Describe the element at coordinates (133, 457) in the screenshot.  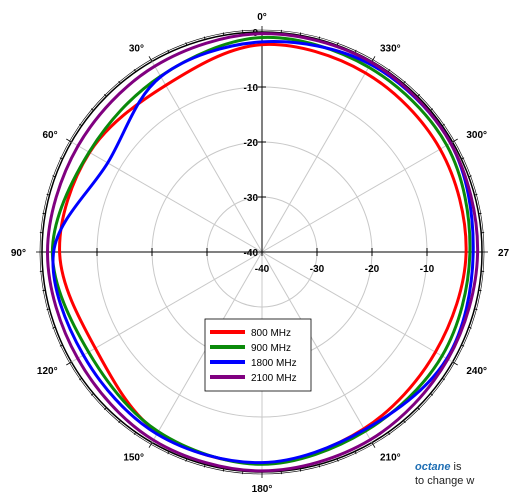
I see `angle-tick-label: 150°` at that location.